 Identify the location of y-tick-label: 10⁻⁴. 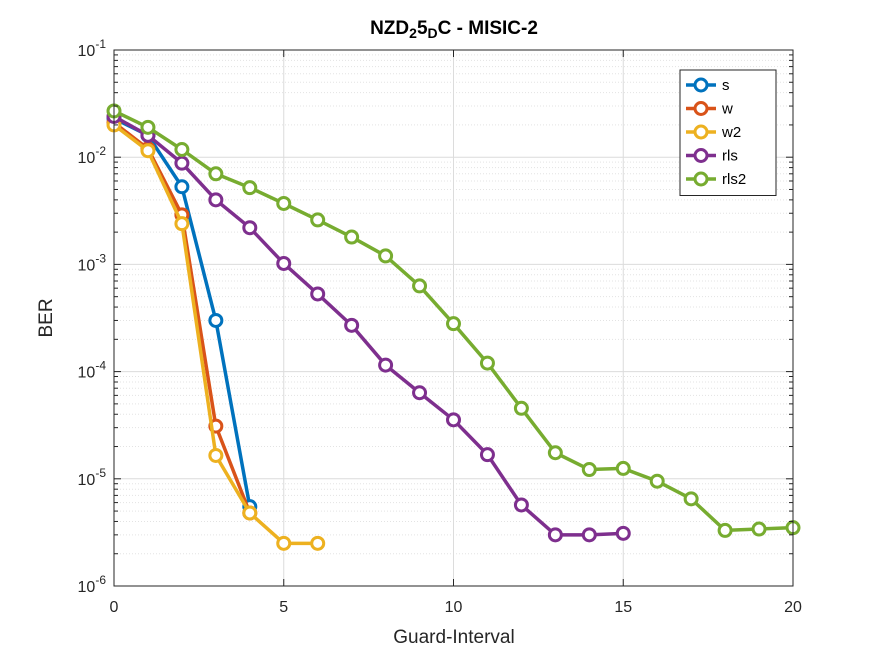
(92, 370).